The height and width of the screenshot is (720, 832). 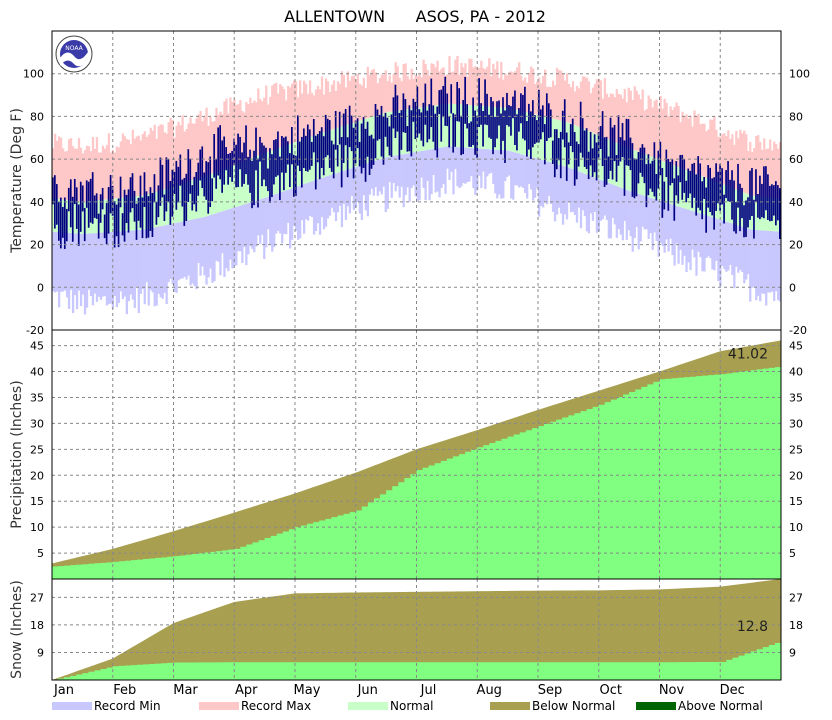 I want to click on y-tick-label: 20, so click(x=796, y=245).